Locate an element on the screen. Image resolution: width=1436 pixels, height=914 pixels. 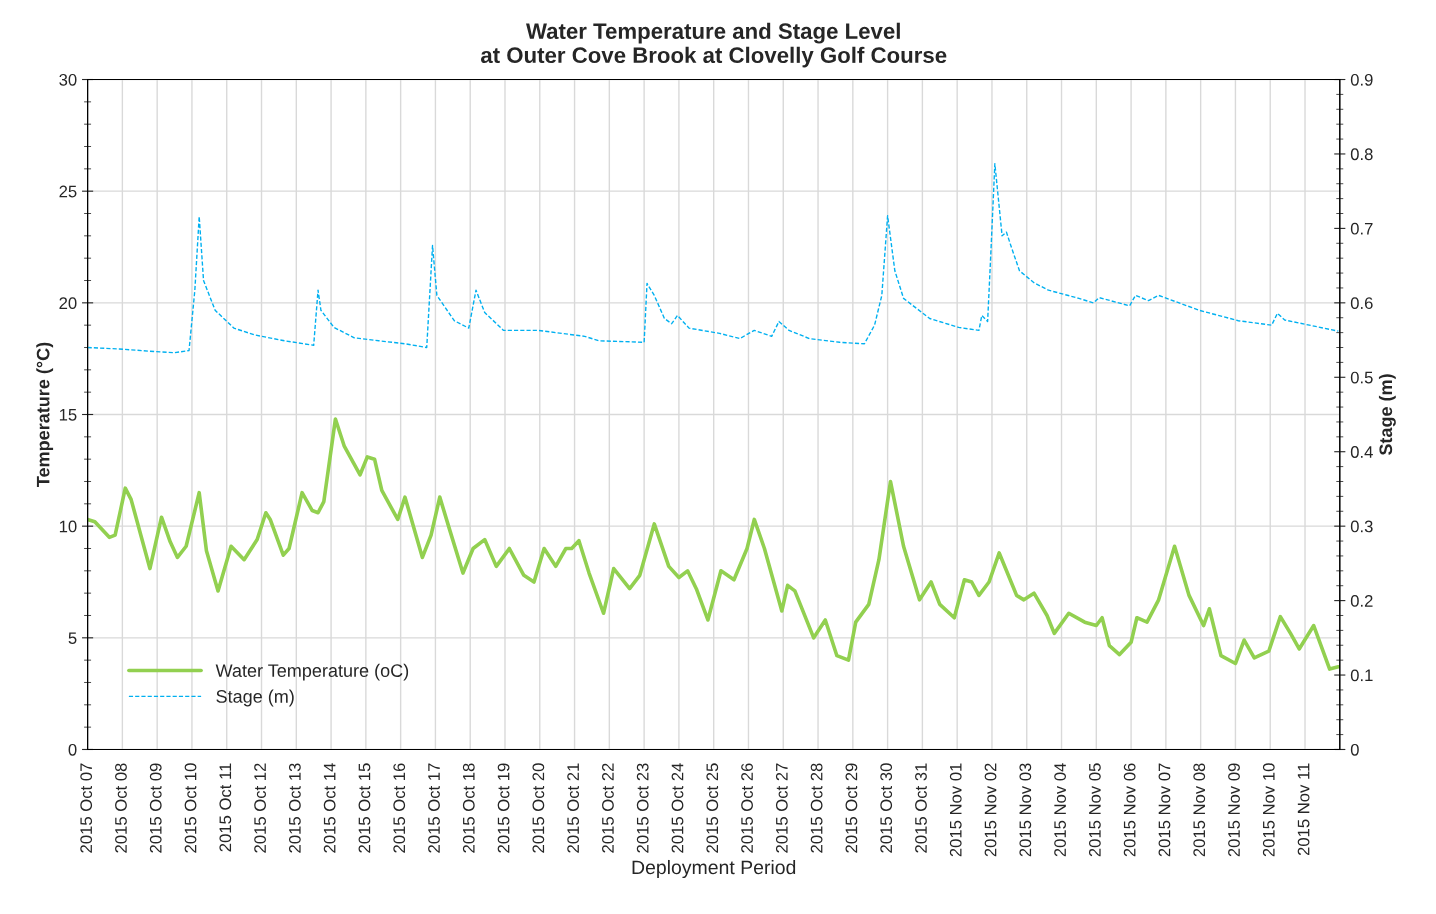
x-tick-label: 2015 Oct 19 is located at coordinates (503, 808).